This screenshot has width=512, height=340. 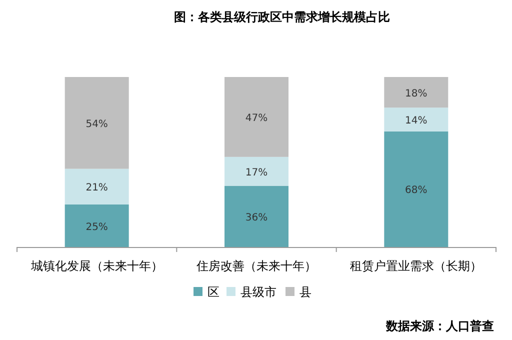 I want to click on legend-label: 区, so click(x=214, y=292).